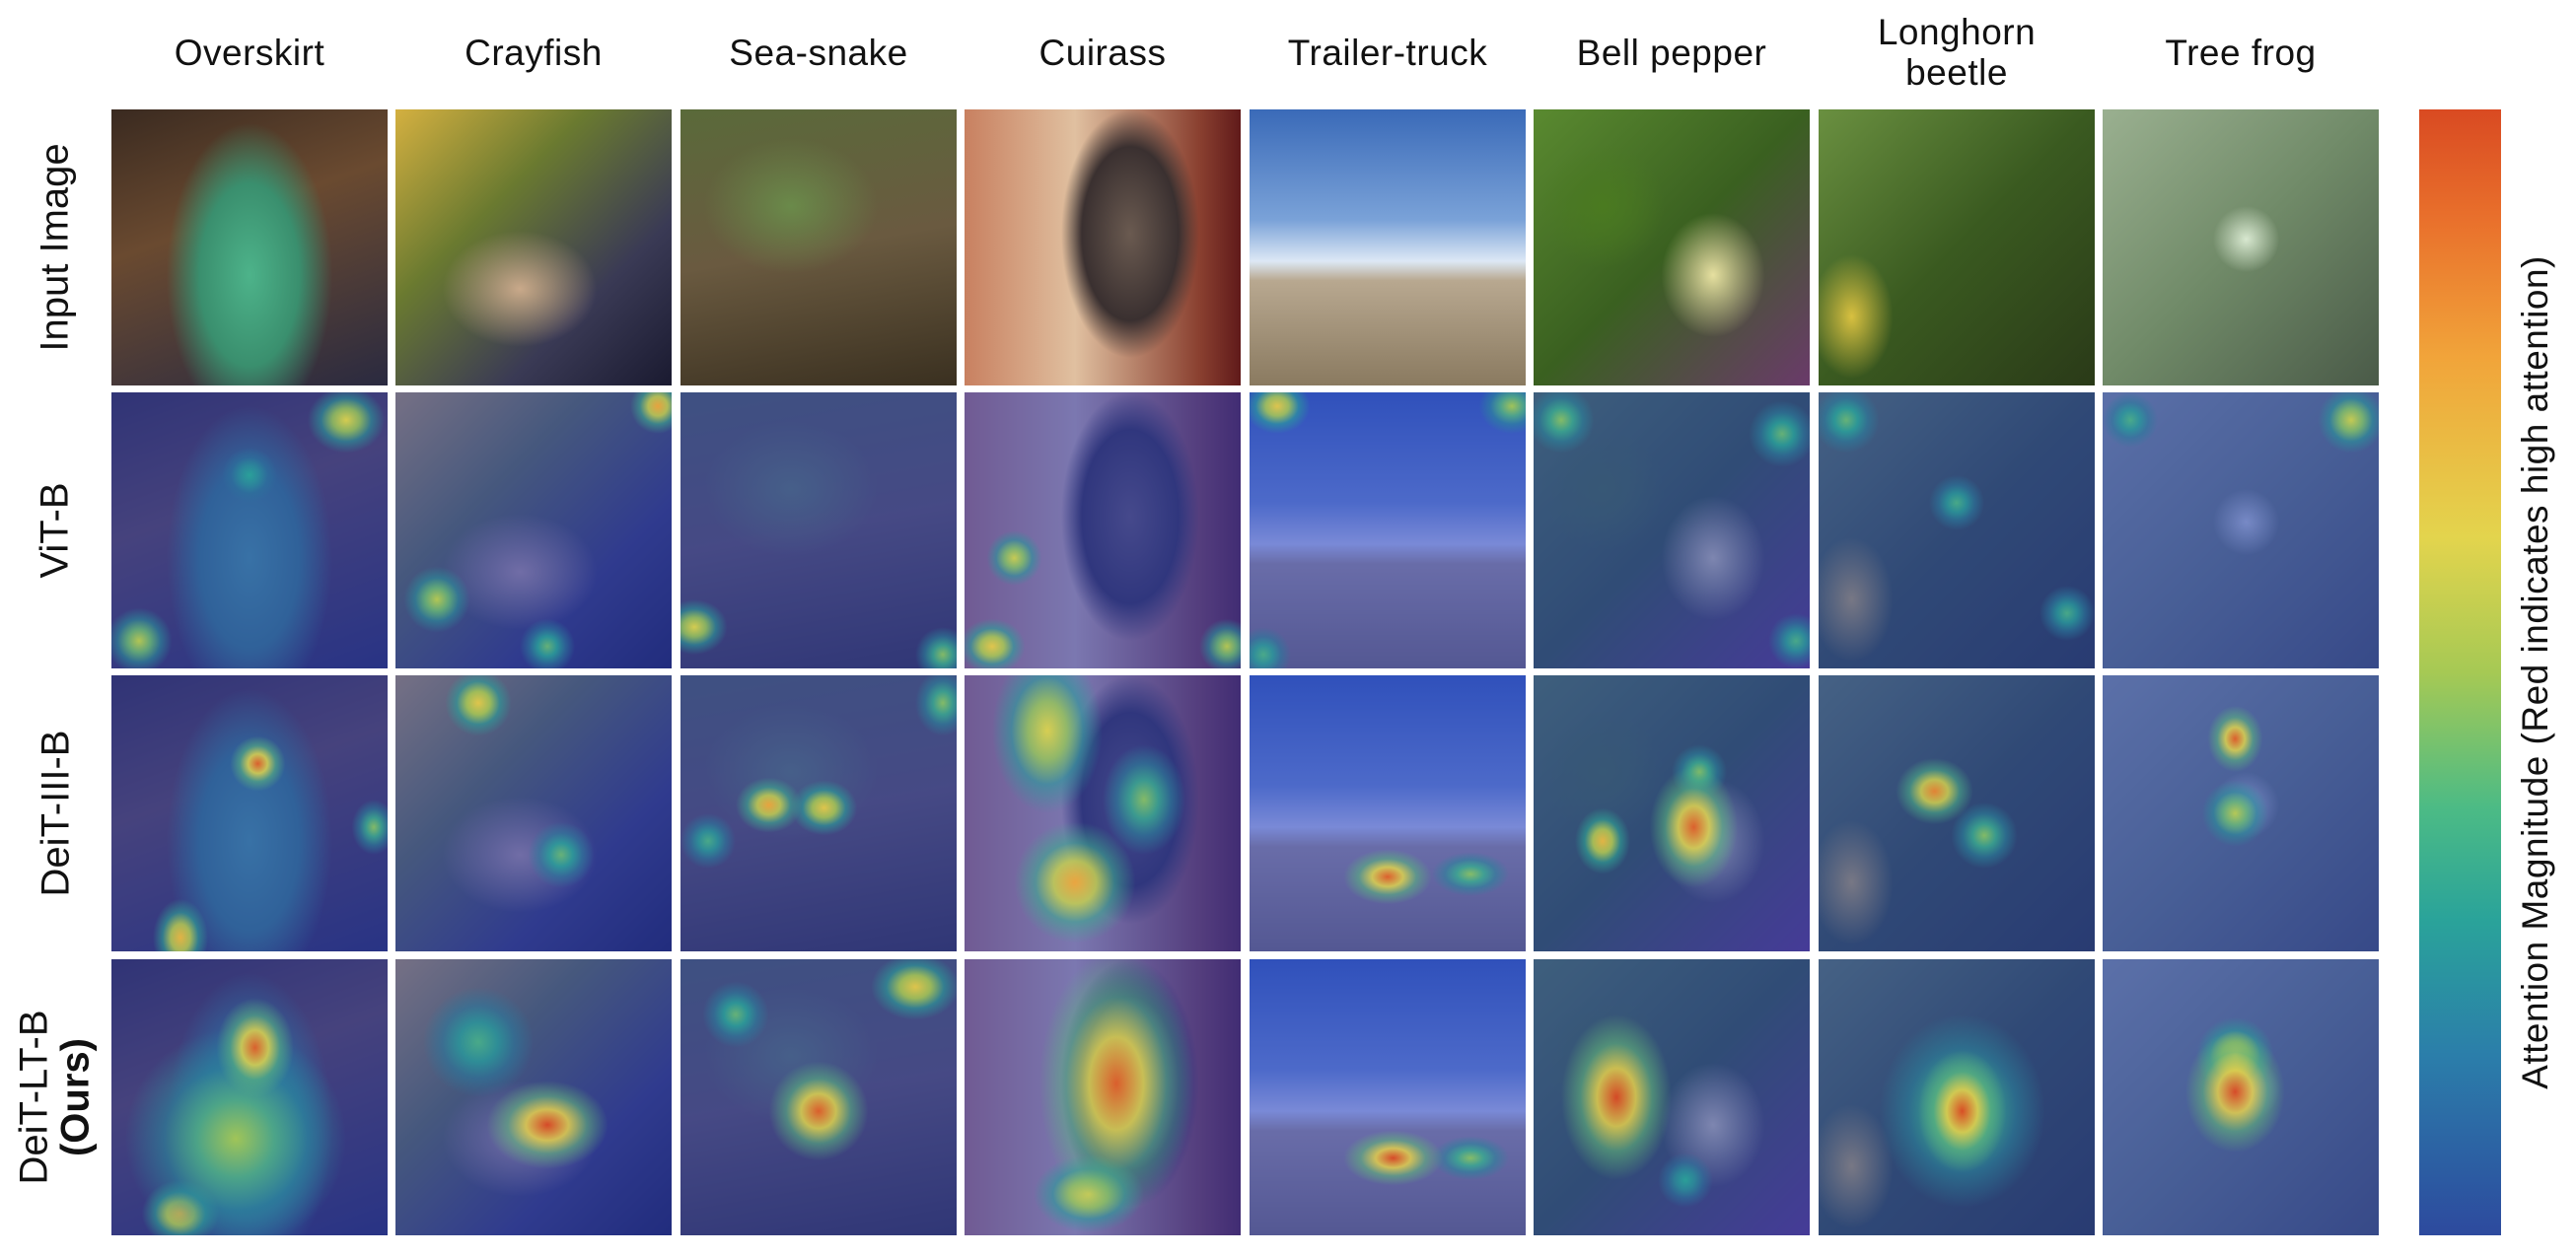  I want to click on row-label-text: ViT-B, so click(55, 530).